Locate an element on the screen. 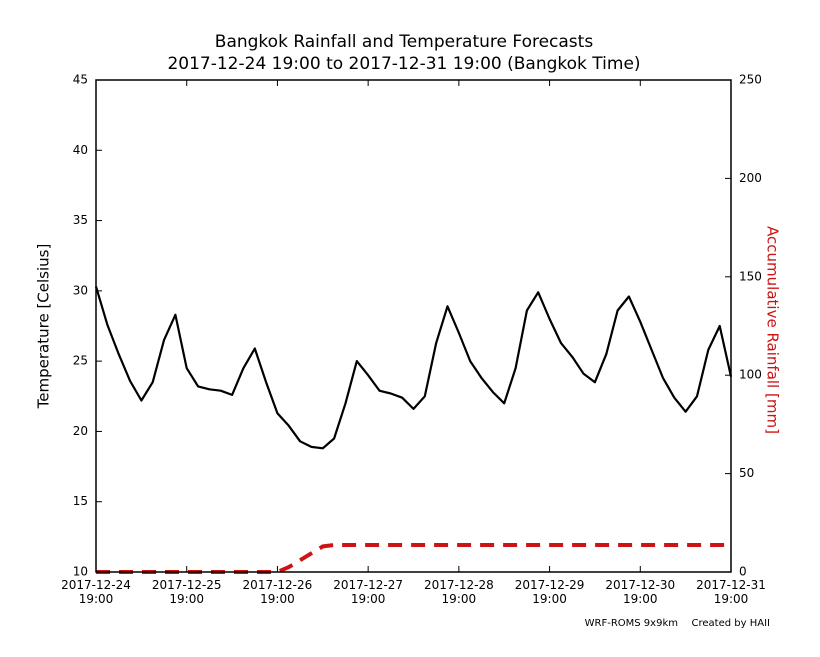 The image size is (820, 657). x-tick-label: 2017-12-25 19:00 is located at coordinates (186, 592).